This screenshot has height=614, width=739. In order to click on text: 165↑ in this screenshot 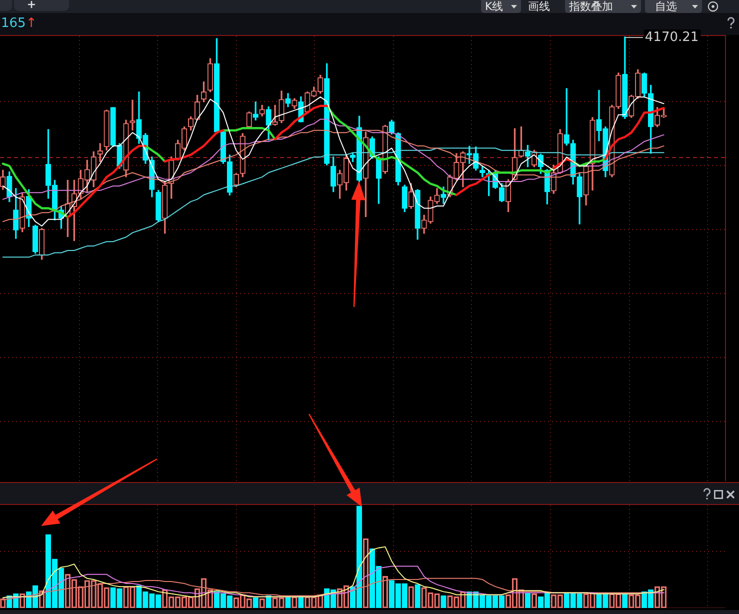, I will do `click(19, 23)`.